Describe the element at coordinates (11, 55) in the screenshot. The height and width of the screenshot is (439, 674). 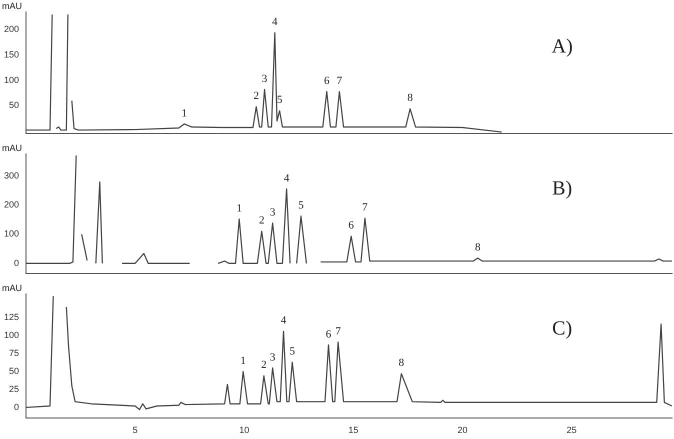
I see `y-tick-label: 150` at that location.